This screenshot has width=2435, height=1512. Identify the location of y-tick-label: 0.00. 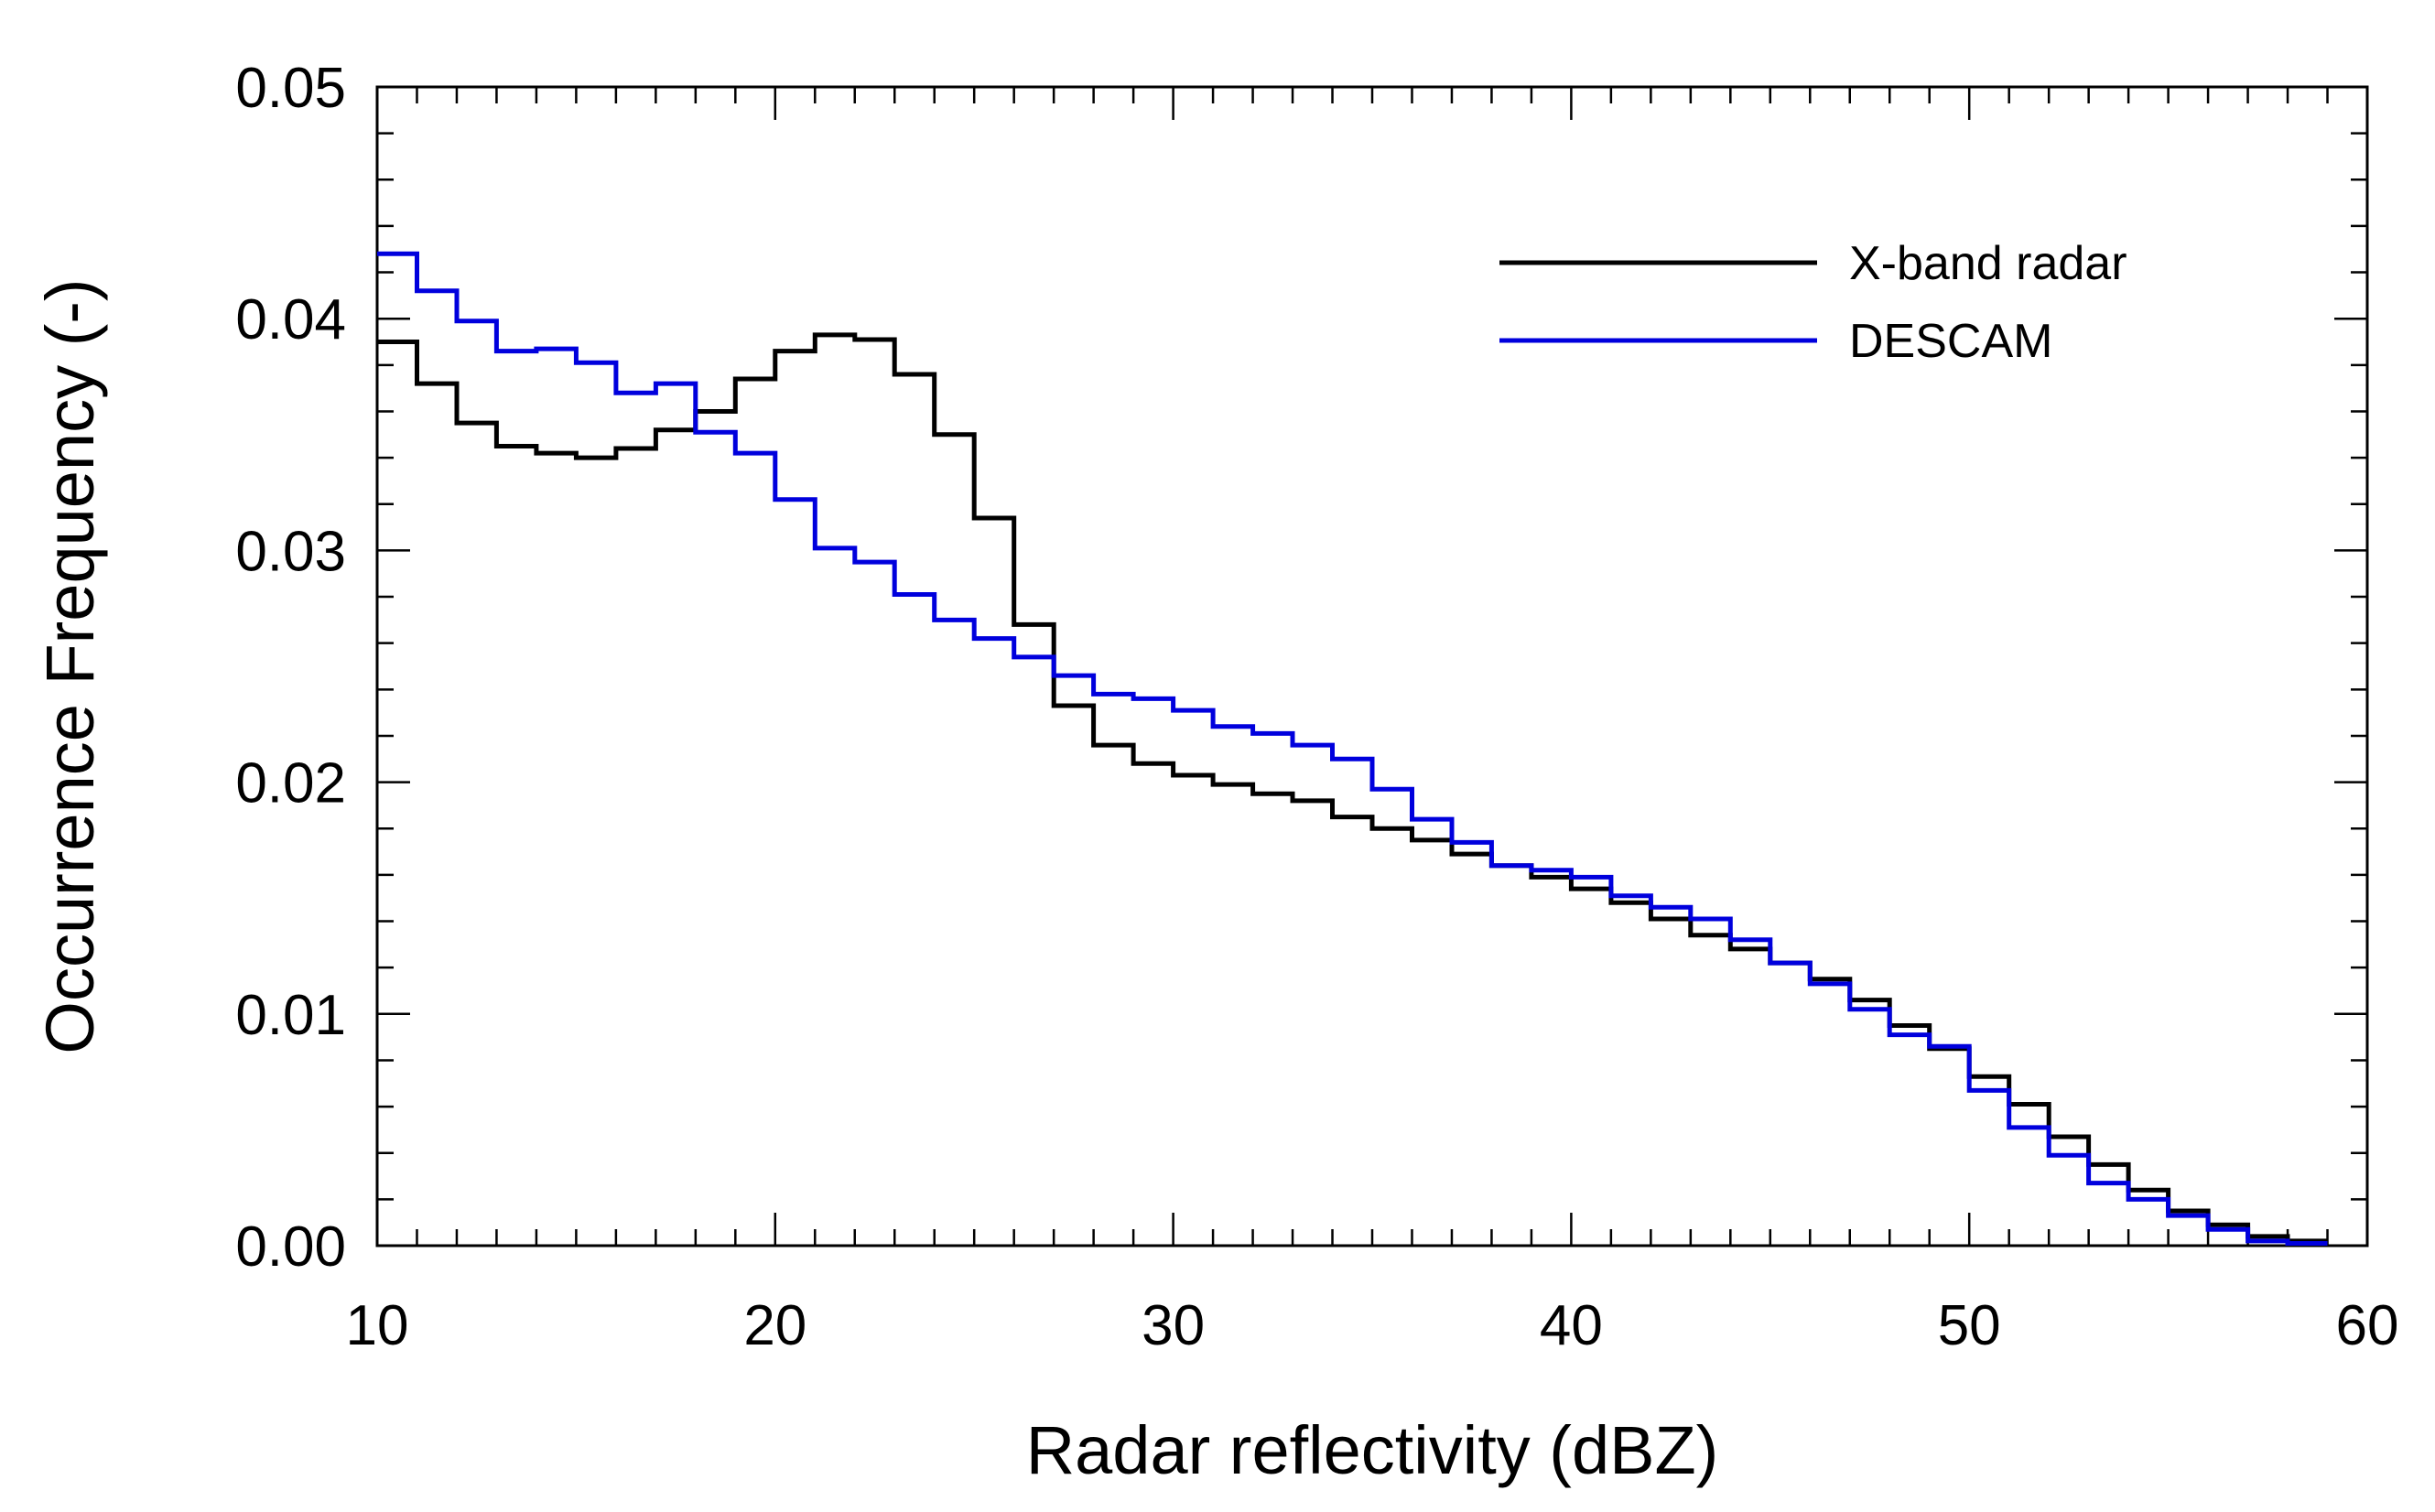
(290, 1247).